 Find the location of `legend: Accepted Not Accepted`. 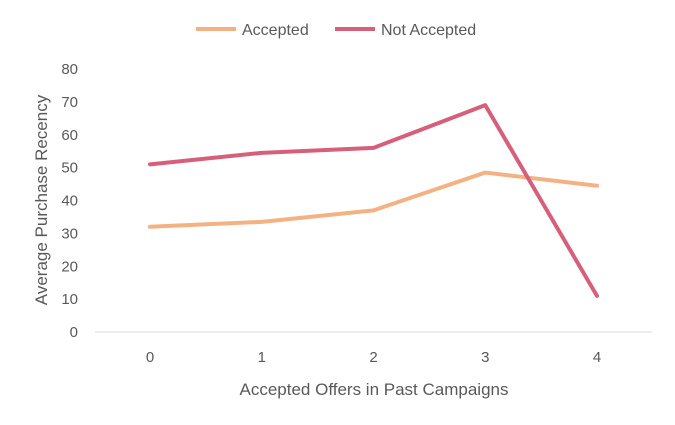

legend: Accepted Not Accepted is located at coordinates (336, 30).